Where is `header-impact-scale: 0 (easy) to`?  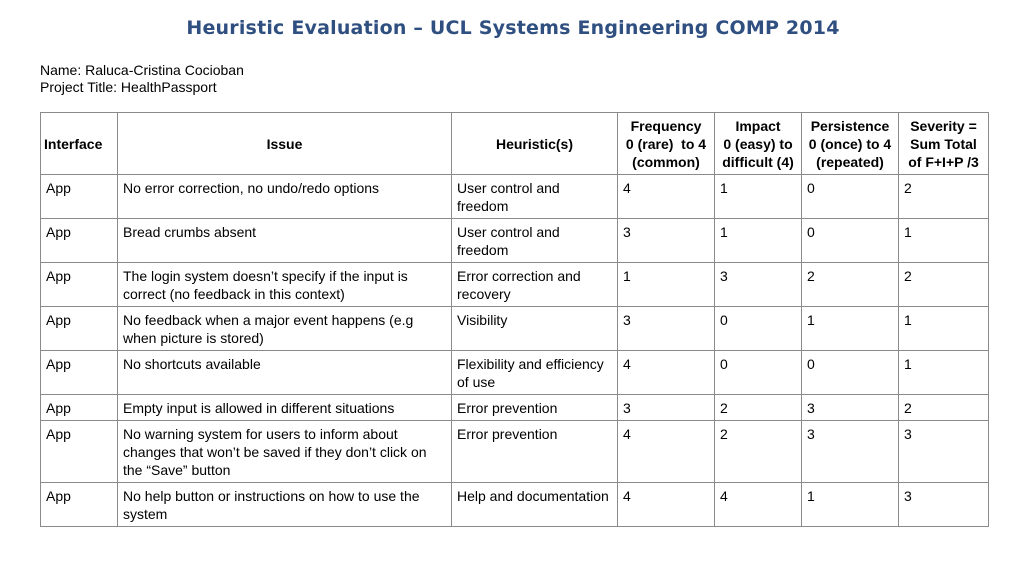 header-impact-scale: 0 (easy) to is located at coordinates (758, 143).